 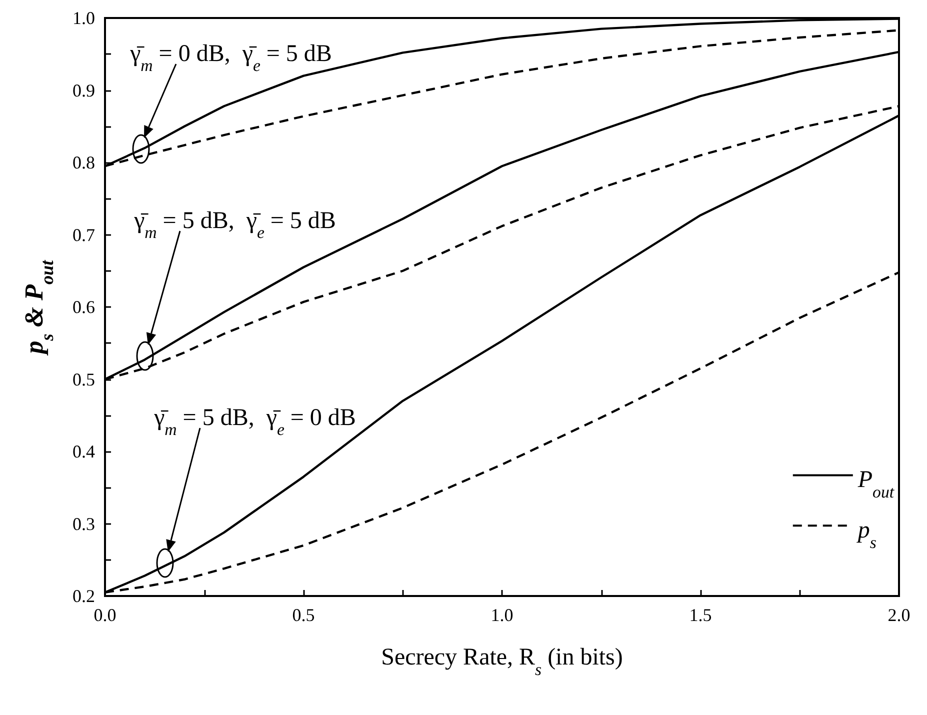 What do you see at coordinates (83, 452) in the screenshot?
I see `y-tick-label: 0.4` at bounding box center [83, 452].